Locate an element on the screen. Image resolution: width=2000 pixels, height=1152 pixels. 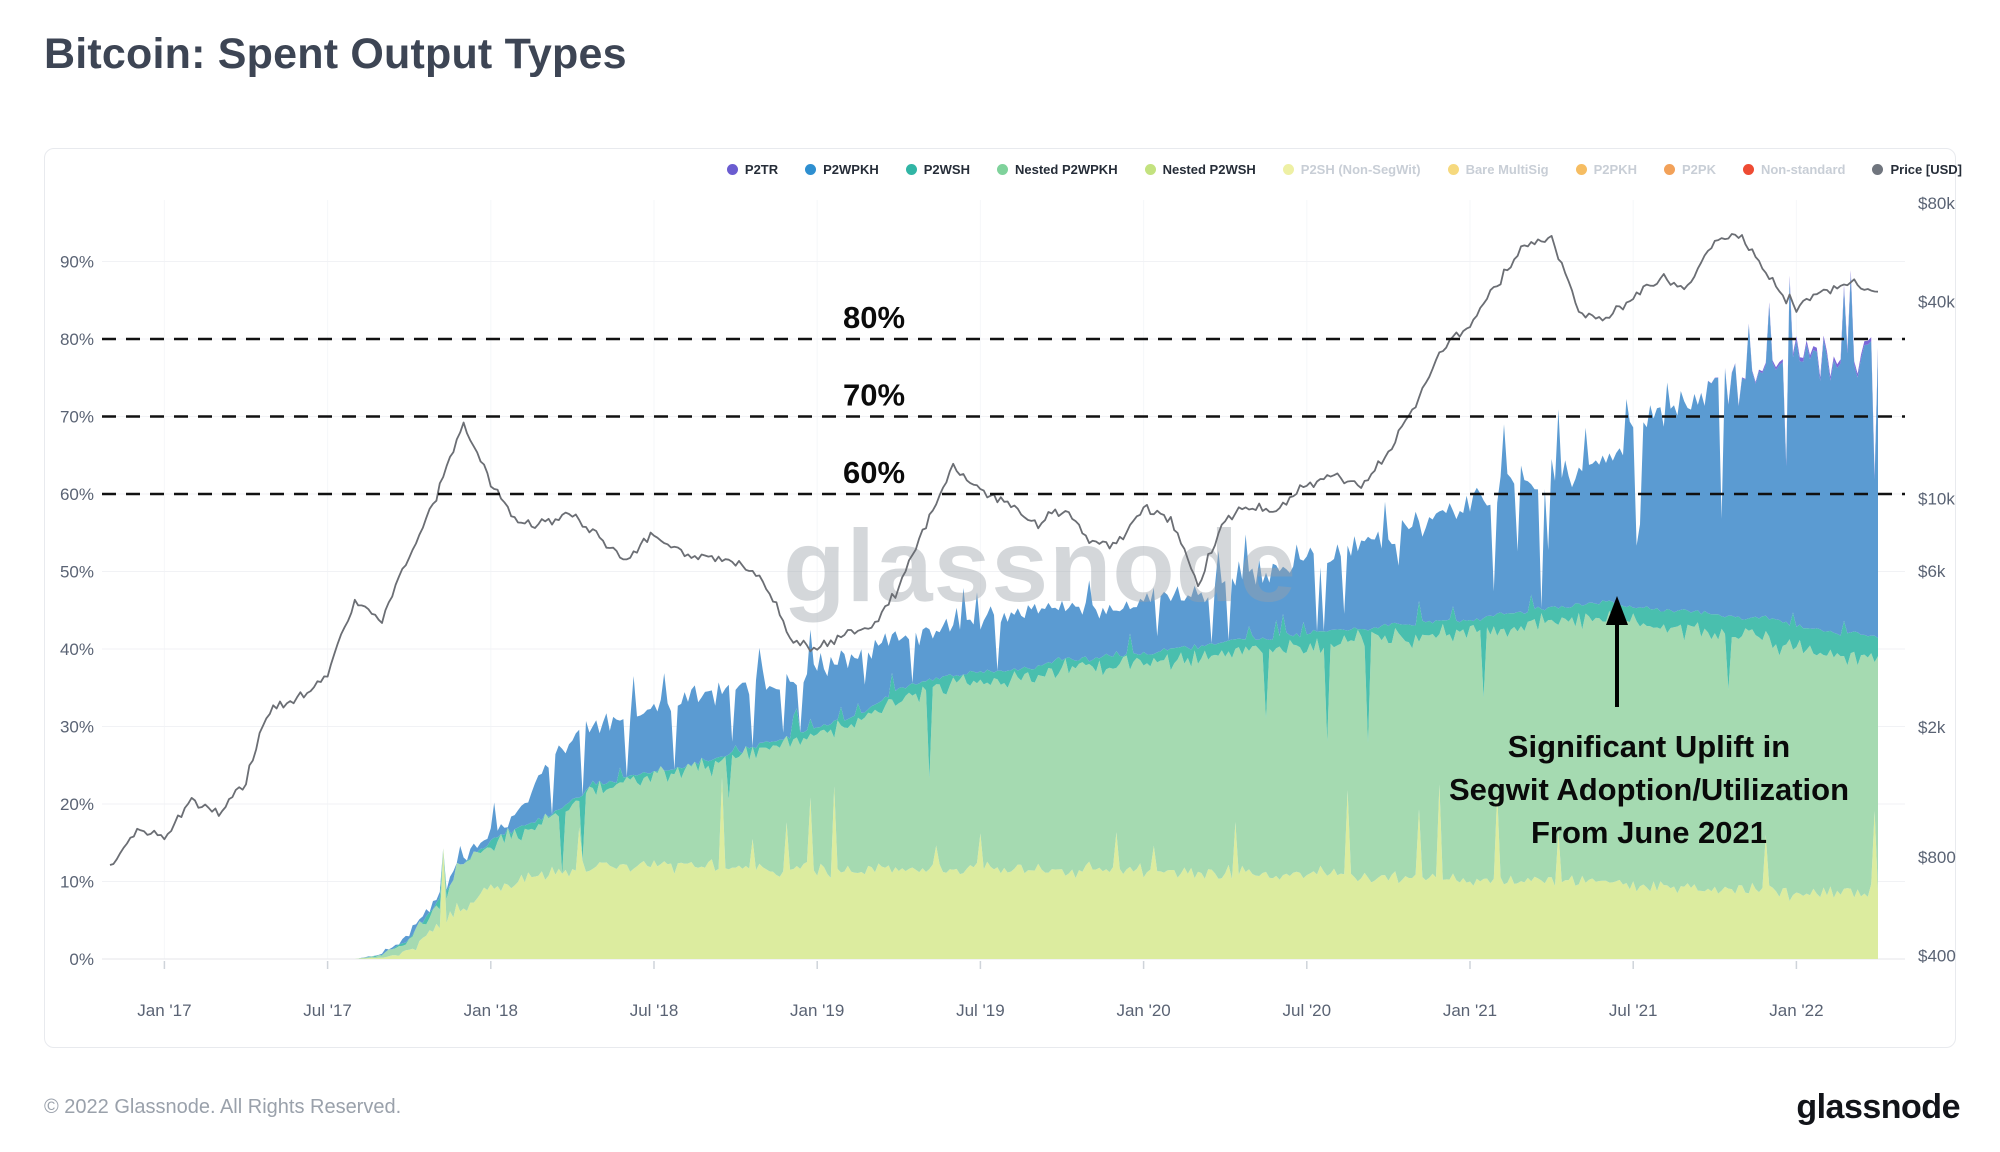
legend-item-p2wpkh: P2WPKH is located at coordinates (842, 169).